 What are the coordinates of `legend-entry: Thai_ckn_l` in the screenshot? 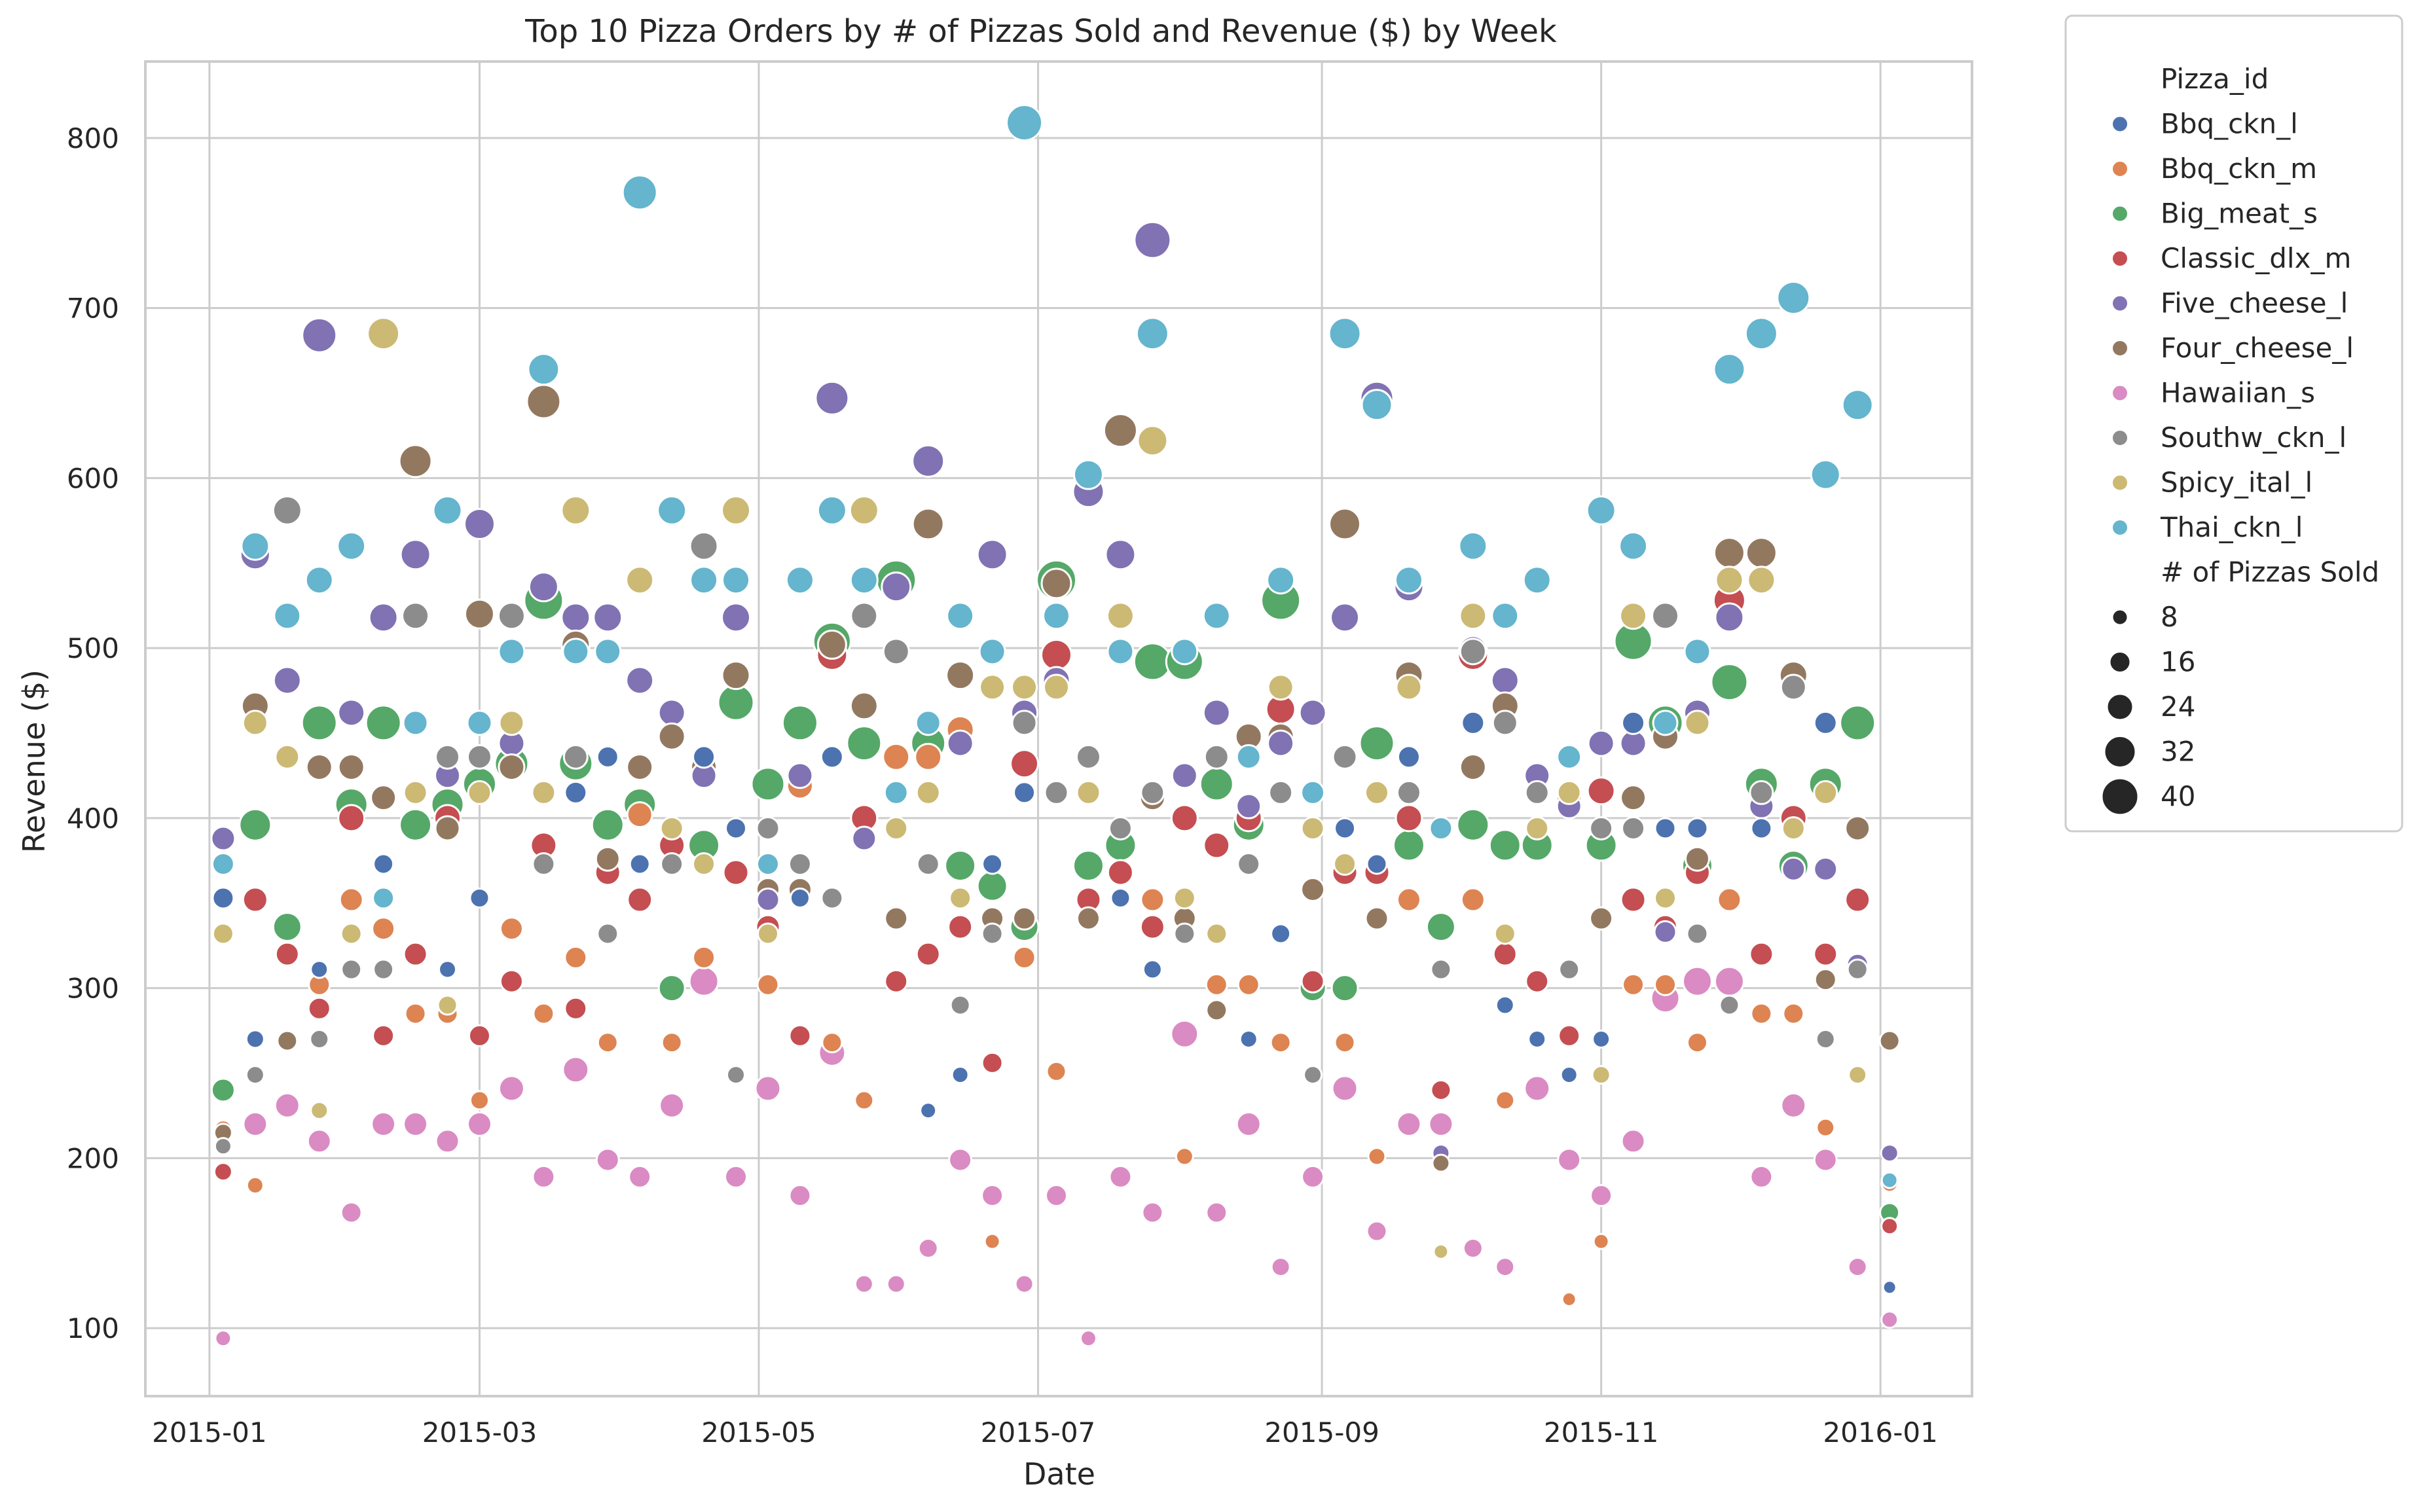 It's located at (2231, 527).